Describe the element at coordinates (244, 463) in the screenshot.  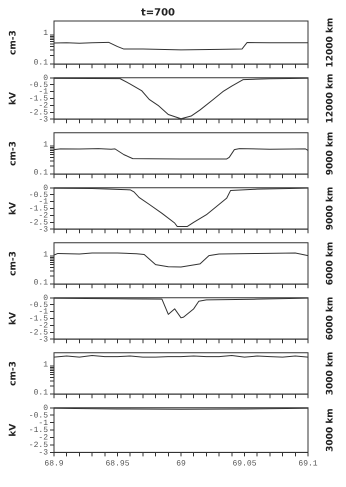
I see `x-tick-label: 69.05` at that location.